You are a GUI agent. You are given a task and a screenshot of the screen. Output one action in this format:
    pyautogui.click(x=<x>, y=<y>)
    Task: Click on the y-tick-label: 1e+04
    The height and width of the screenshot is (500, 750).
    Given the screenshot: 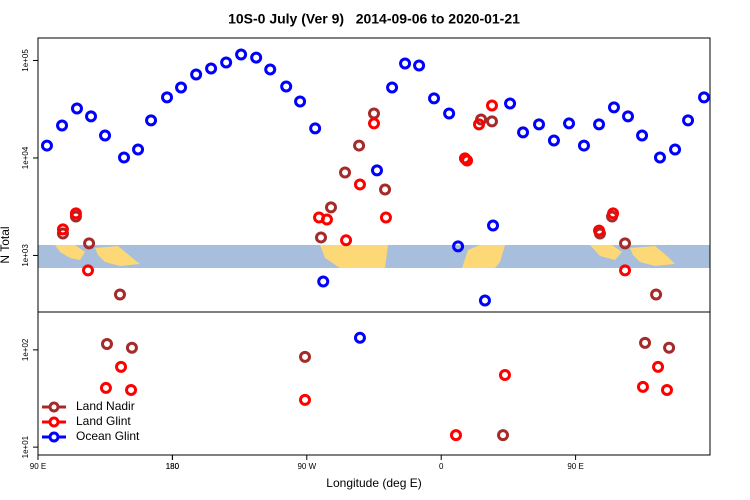 What is the action you would take?
    pyautogui.click(x=25, y=157)
    